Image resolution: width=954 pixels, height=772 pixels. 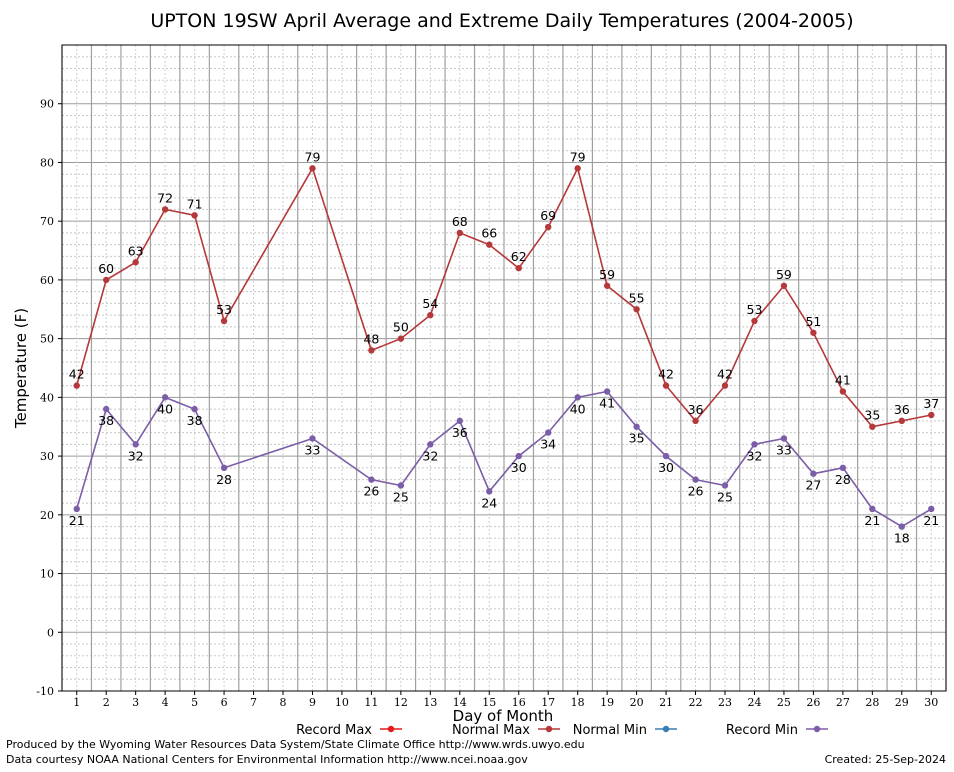 What do you see at coordinates (430, 702) in the screenshot?
I see `x-tick-label: 13` at bounding box center [430, 702].